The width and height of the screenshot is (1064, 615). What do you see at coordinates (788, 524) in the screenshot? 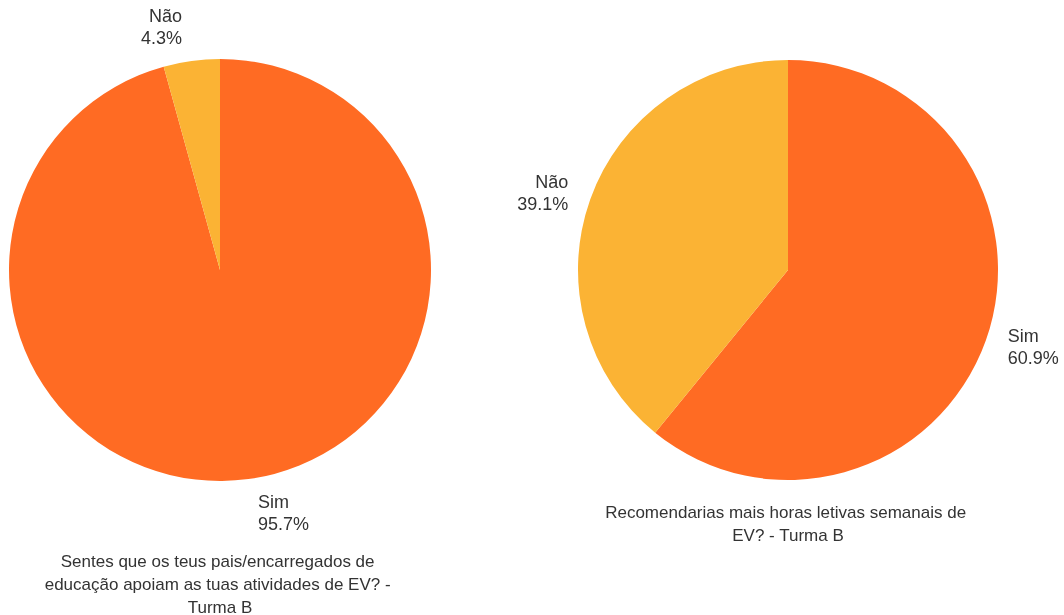
I see `text: Recomendarias mais horas letivas semanais de EV? - Turma B` at bounding box center [788, 524].